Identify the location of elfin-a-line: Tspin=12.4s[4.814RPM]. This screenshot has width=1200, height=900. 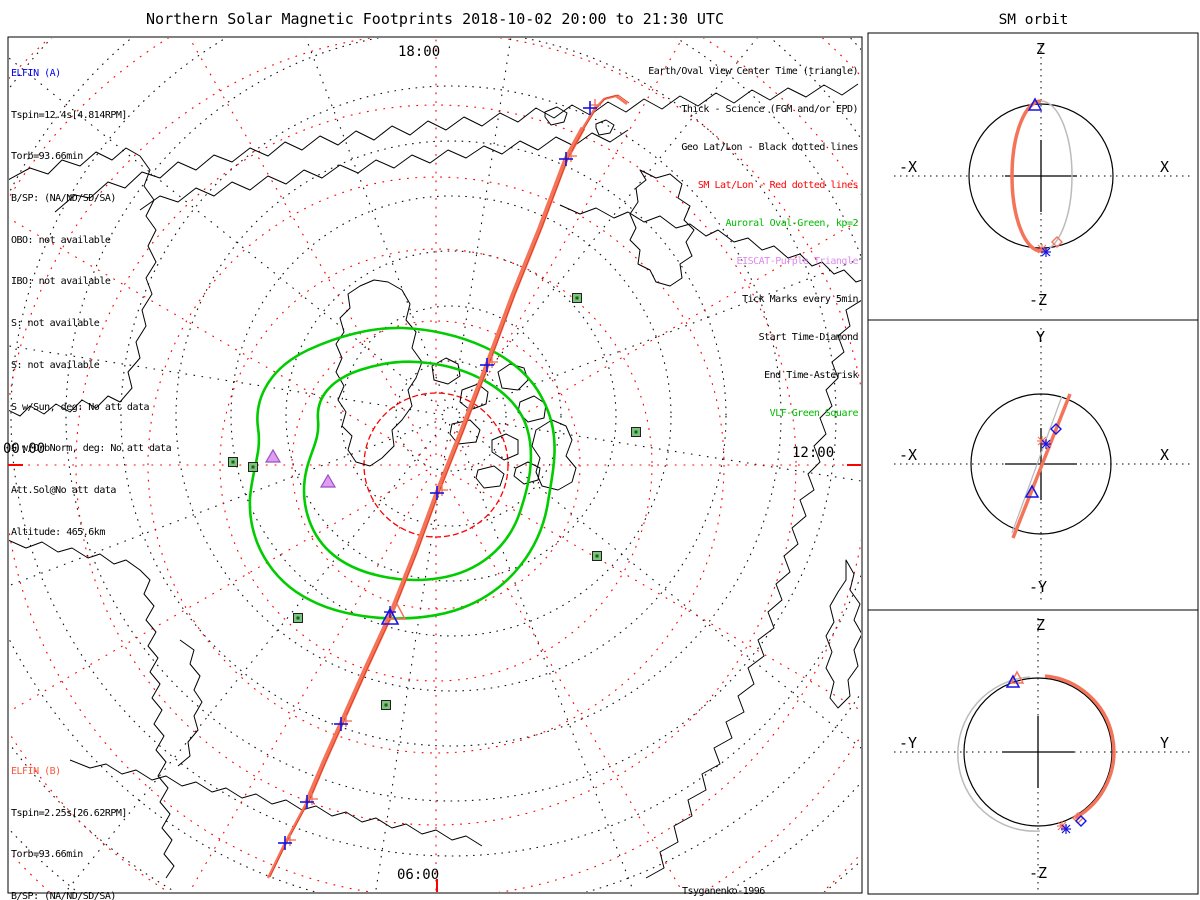
(69, 115).